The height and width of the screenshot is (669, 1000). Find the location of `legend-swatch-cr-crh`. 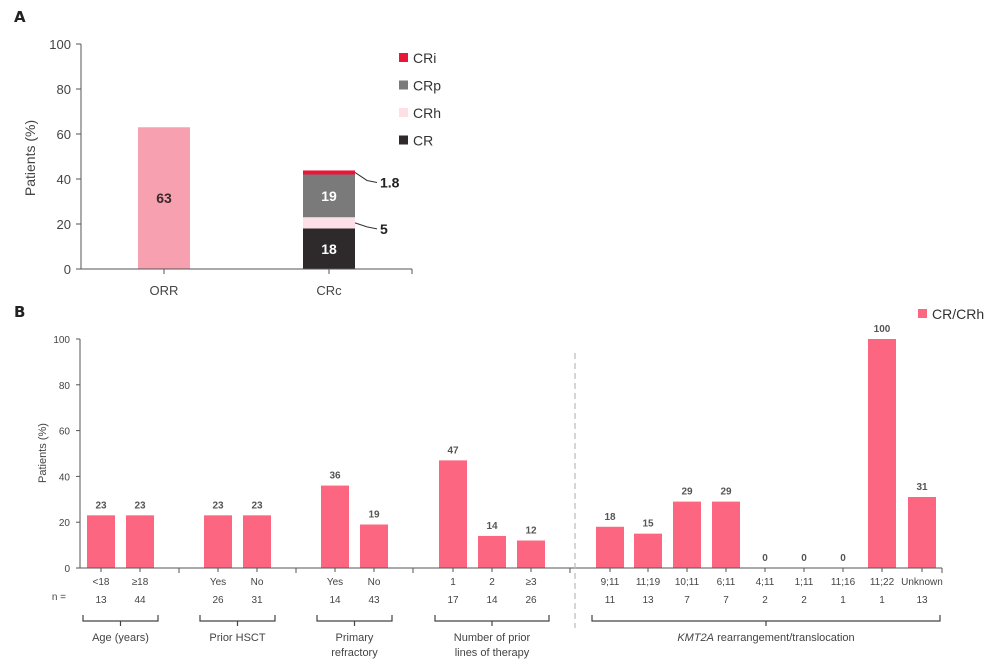

legend-swatch-cr-crh is located at coordinates (922, 313).